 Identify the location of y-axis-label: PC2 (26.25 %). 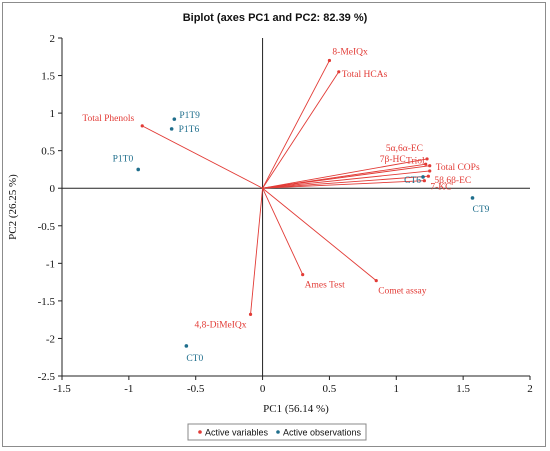
(13, 207).